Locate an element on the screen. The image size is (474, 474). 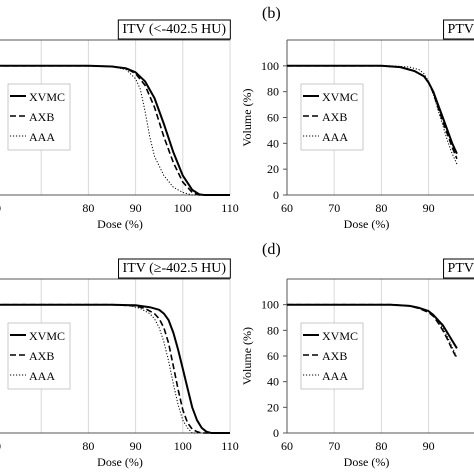
chart-title: ITV (≥-402.5 HU) is located at coordinates (175, 268).